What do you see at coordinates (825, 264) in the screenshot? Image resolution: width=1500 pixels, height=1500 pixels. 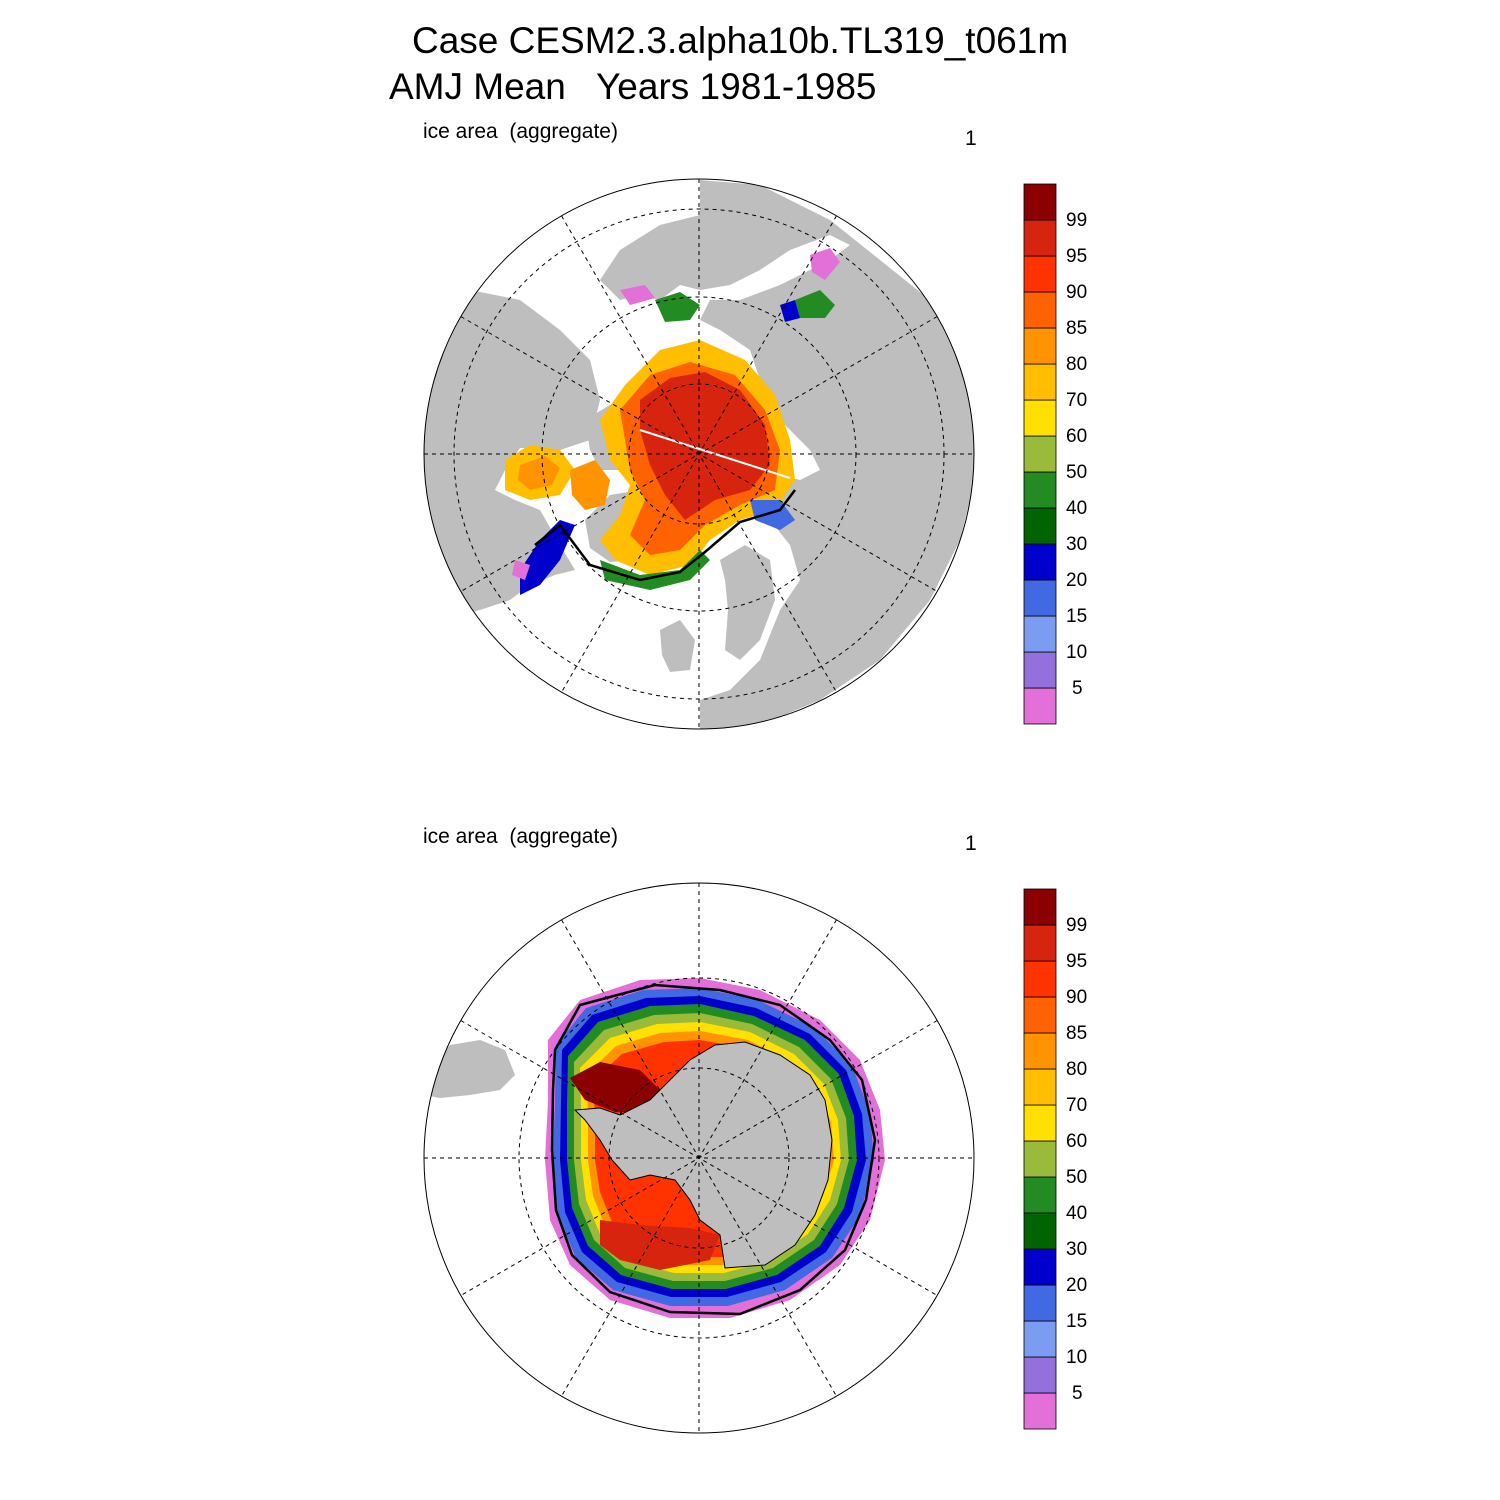 I see `okhotsk-ice-pink` at bounding box center [825, 264].